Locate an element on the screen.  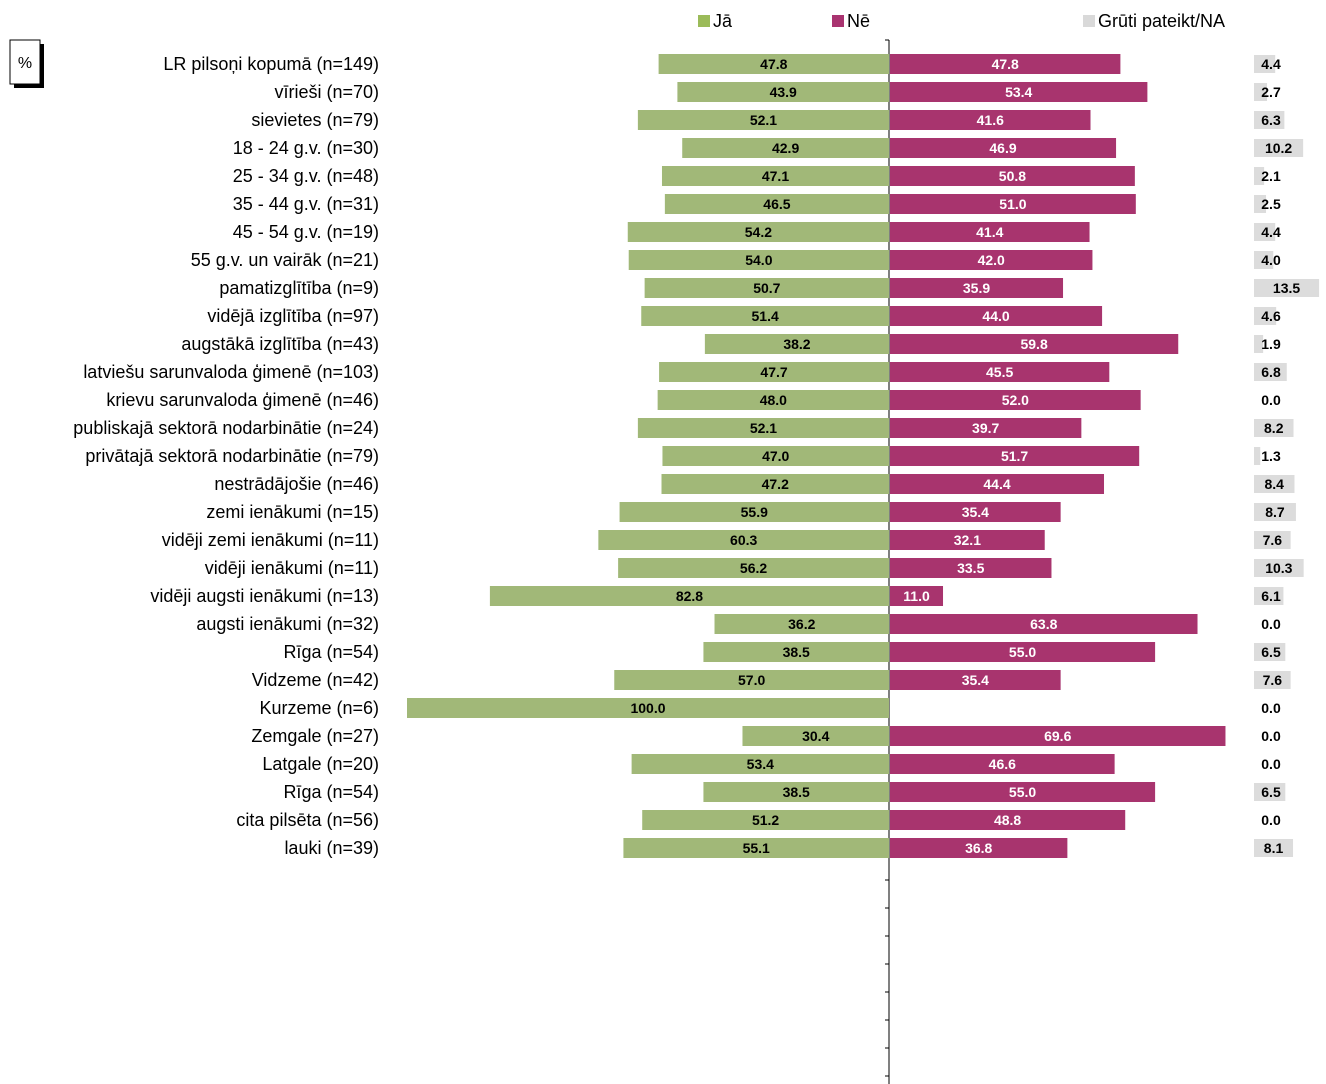
row-label: cita pilsēta (n=56) is located at coordinates (307, 820).